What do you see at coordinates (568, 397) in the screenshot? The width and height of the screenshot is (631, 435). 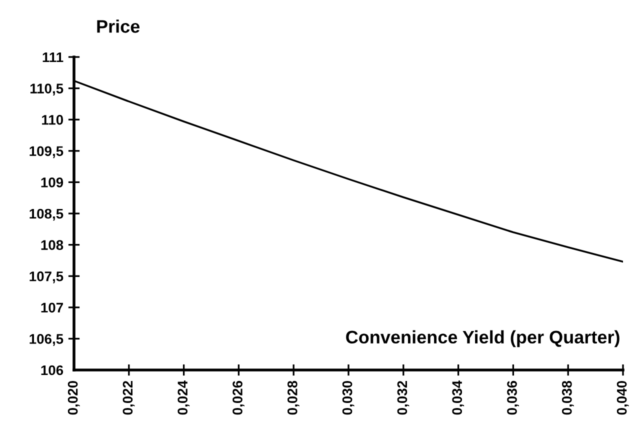 I see `x-tick-label: 0,038` at bounding box center [568, 397].